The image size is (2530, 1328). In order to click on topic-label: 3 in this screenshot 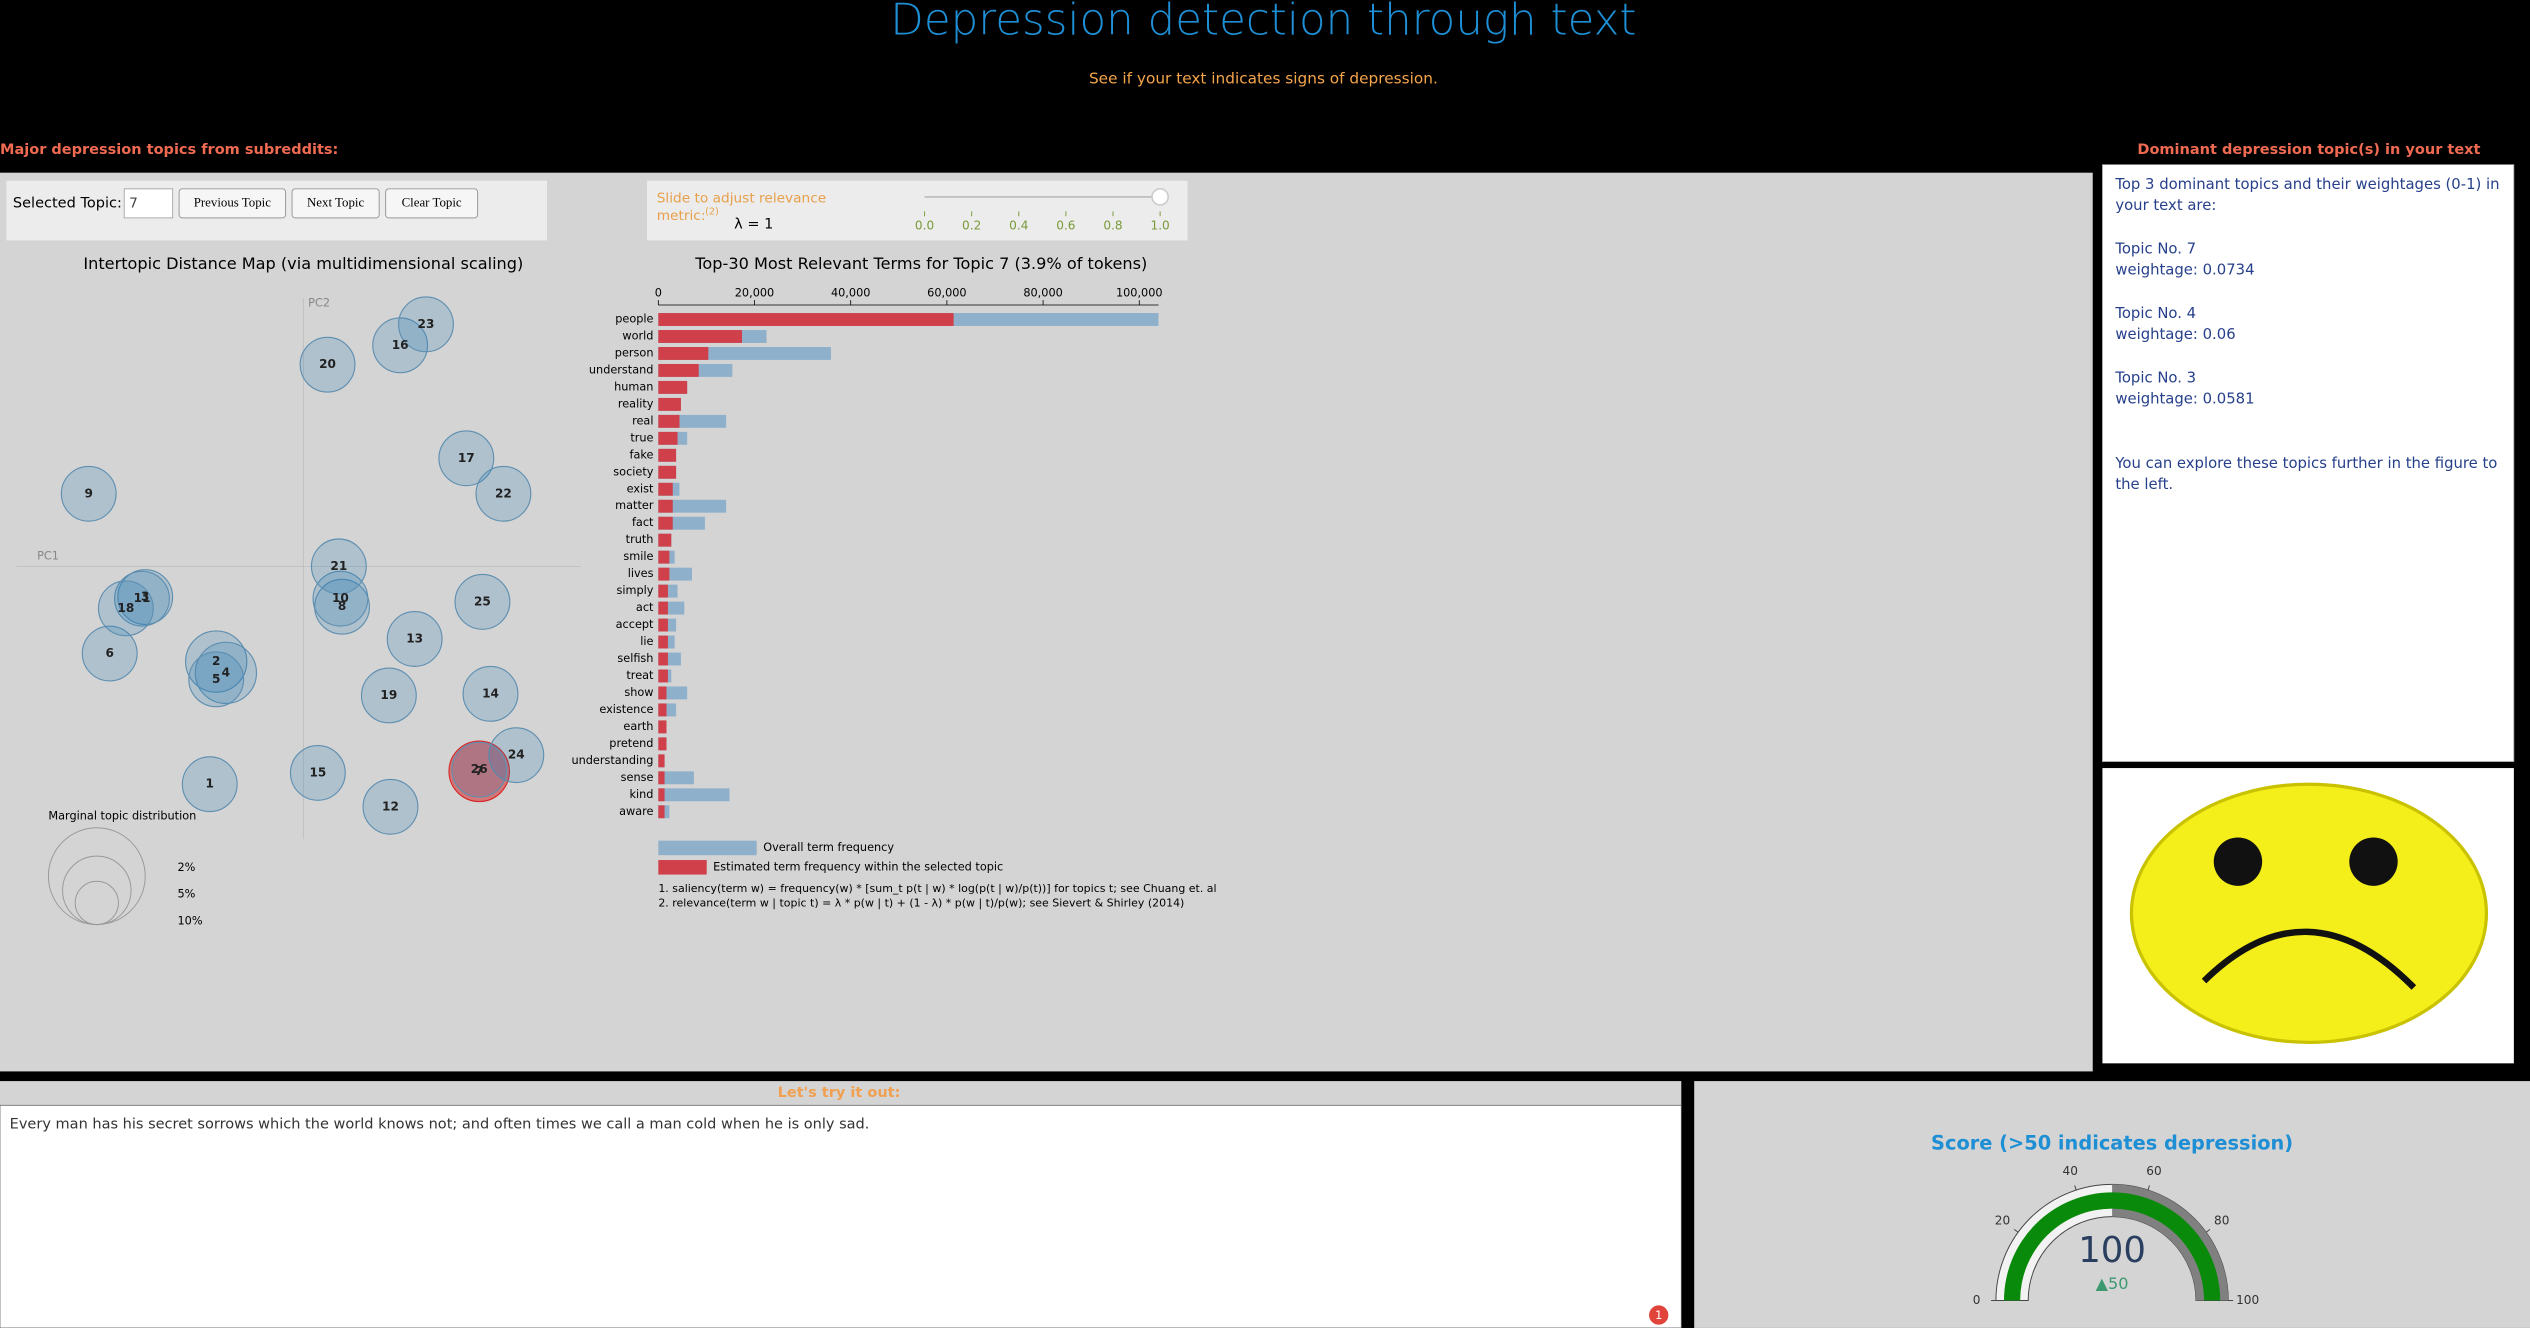, I will do `click(145, 597)`.